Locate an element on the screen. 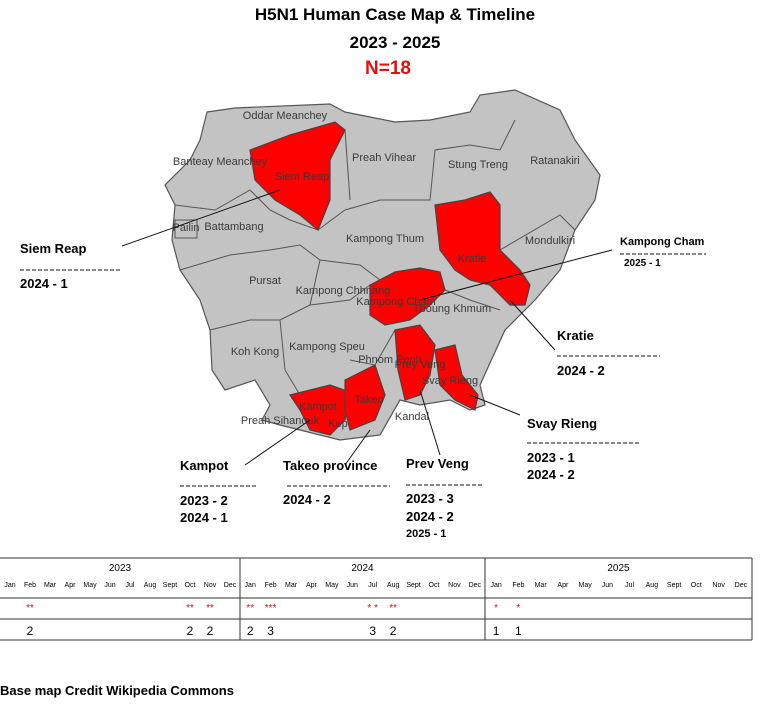  province-label: Takeo is located at coordinates (368, 400).